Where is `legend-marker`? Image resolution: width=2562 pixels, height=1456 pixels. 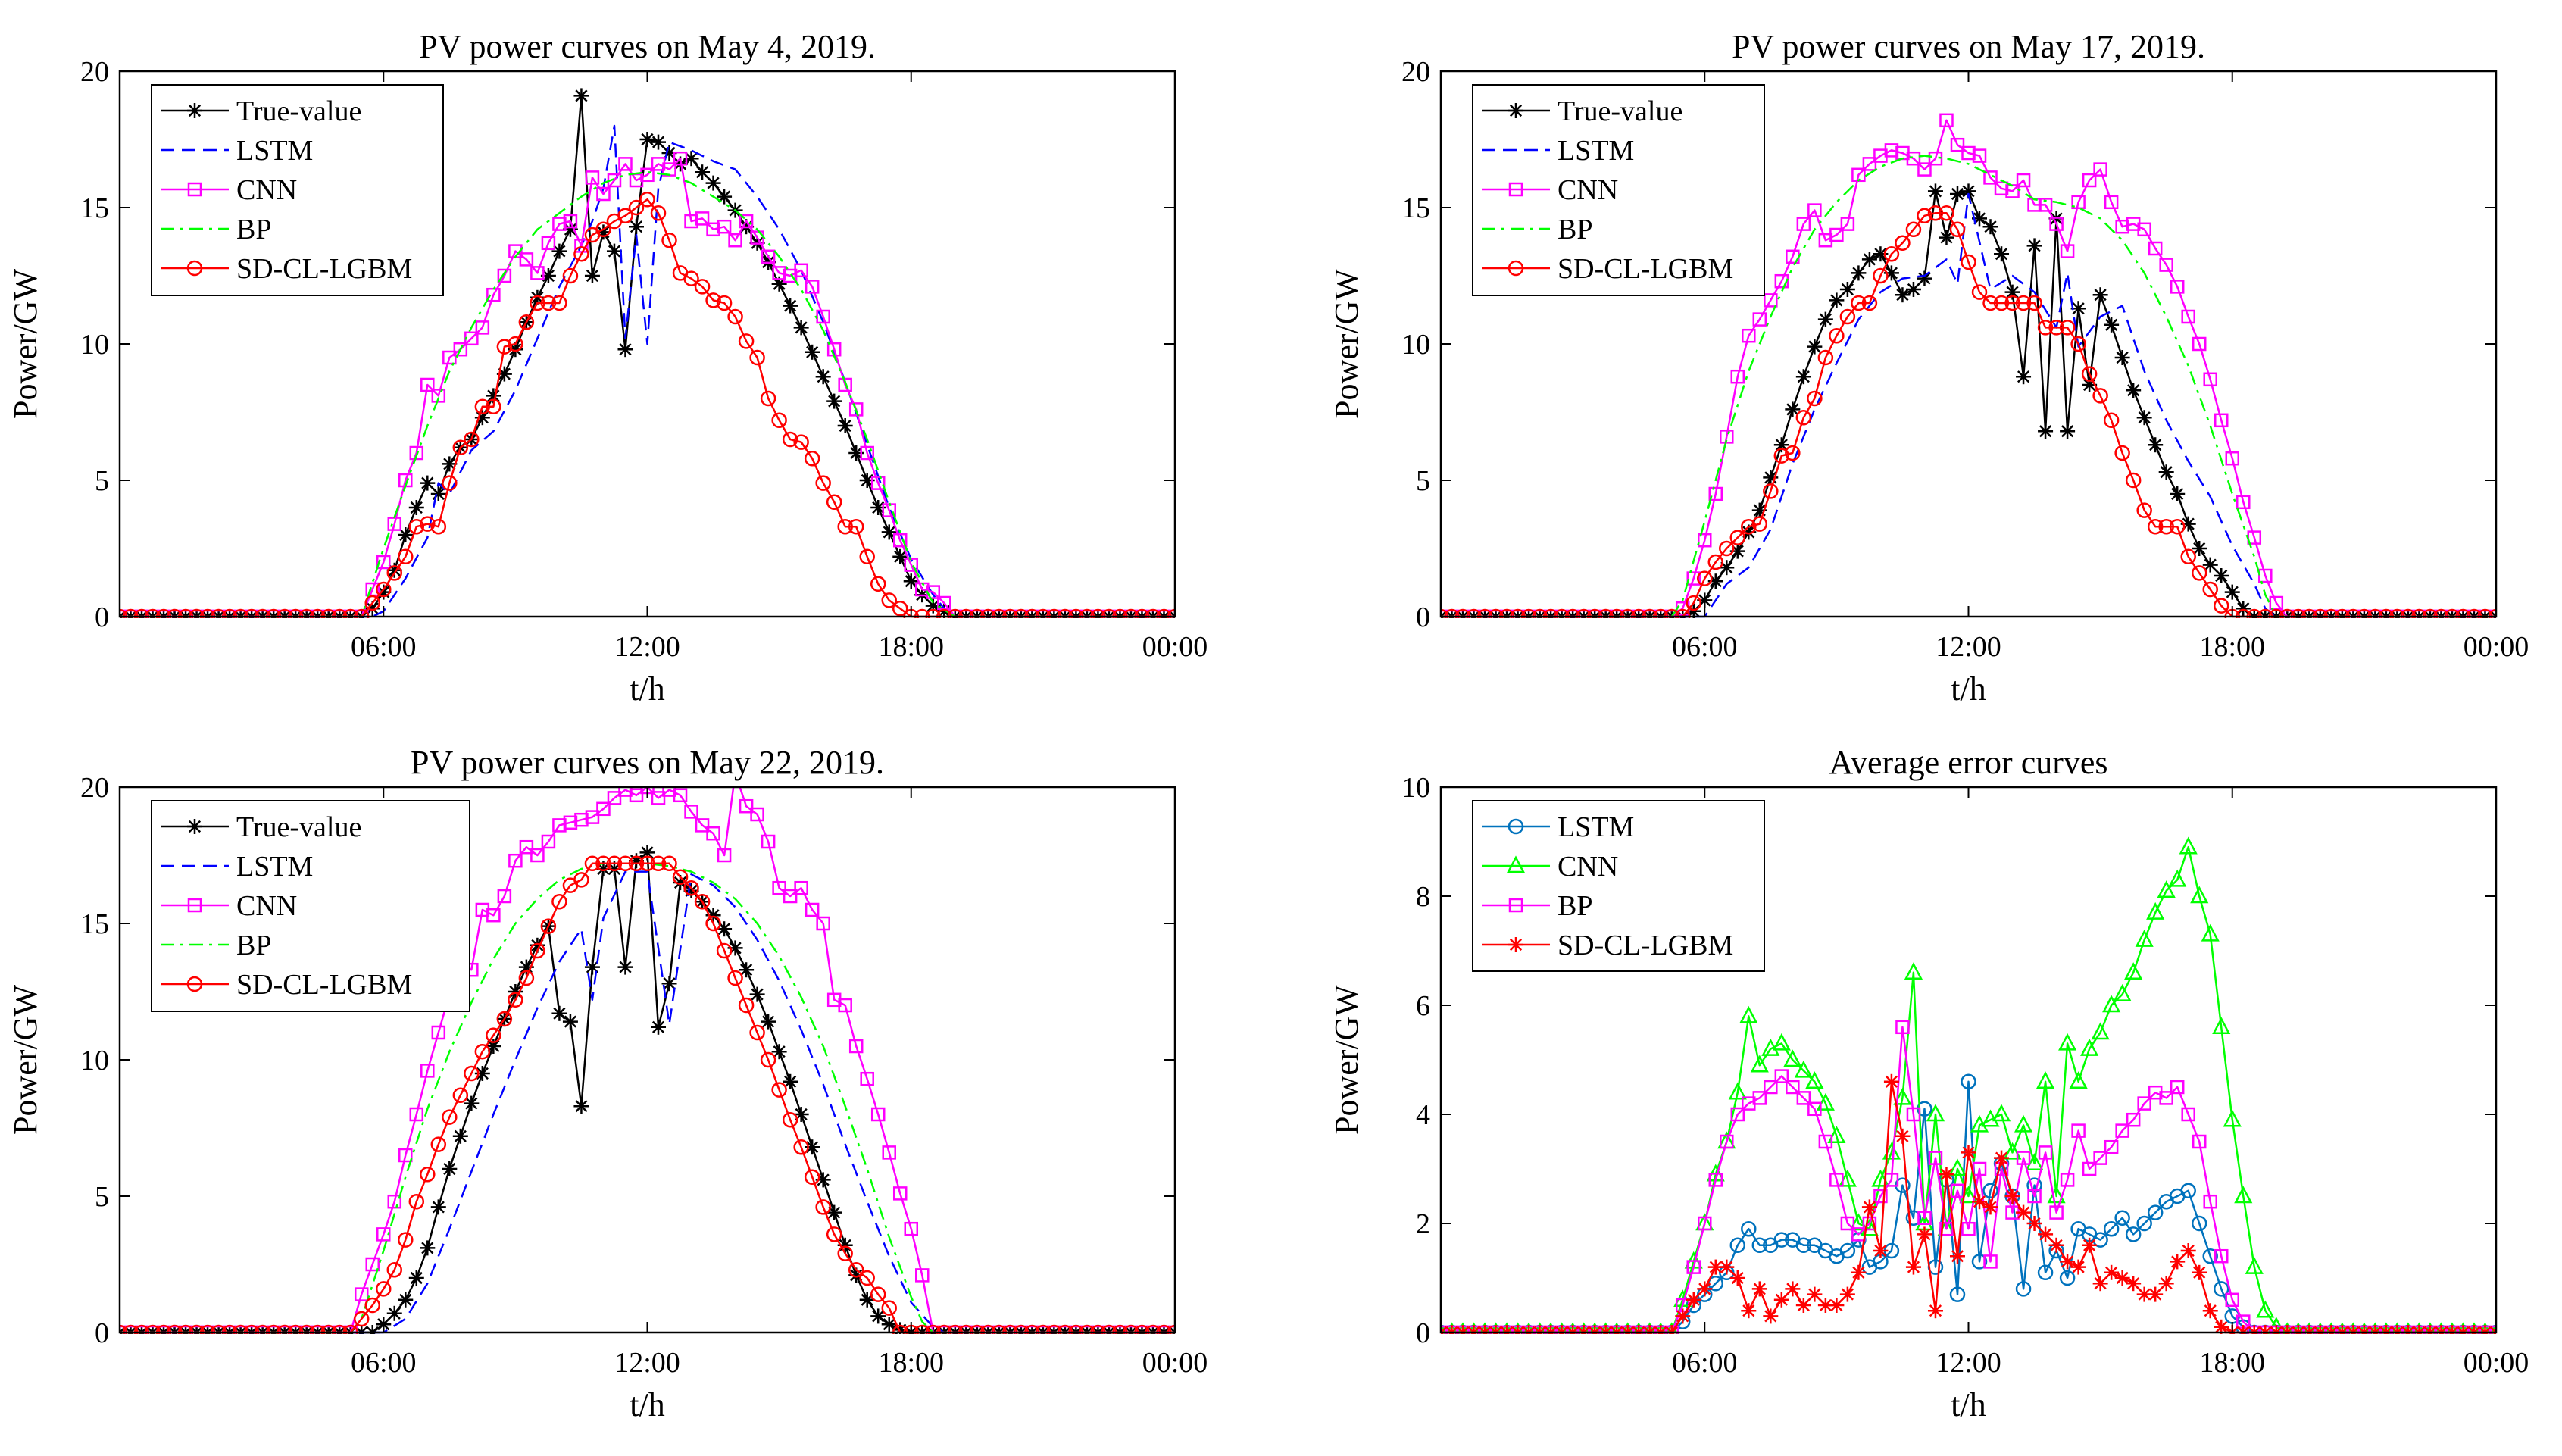 legend-marker is located at coordinates (194, 268).